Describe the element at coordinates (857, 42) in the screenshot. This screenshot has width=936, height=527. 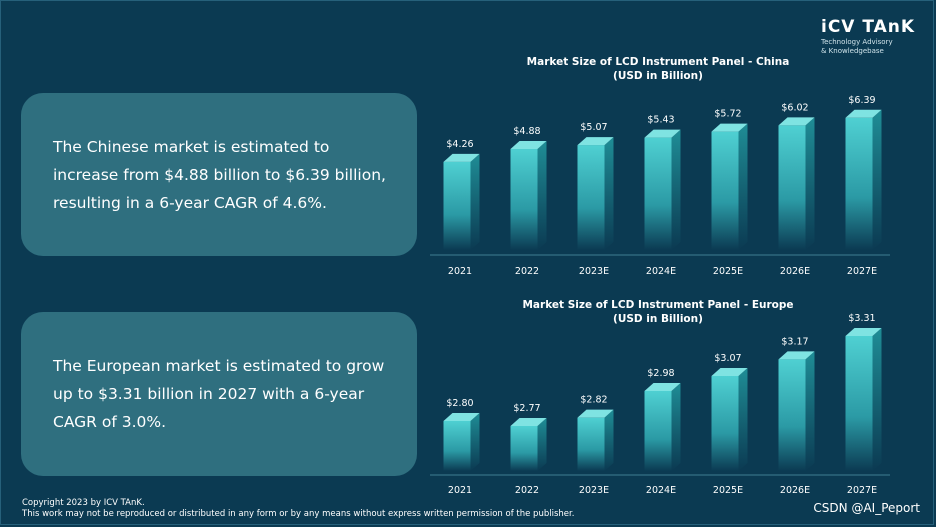
I see `logo-tagline-1: Technology Advisory` at that location.